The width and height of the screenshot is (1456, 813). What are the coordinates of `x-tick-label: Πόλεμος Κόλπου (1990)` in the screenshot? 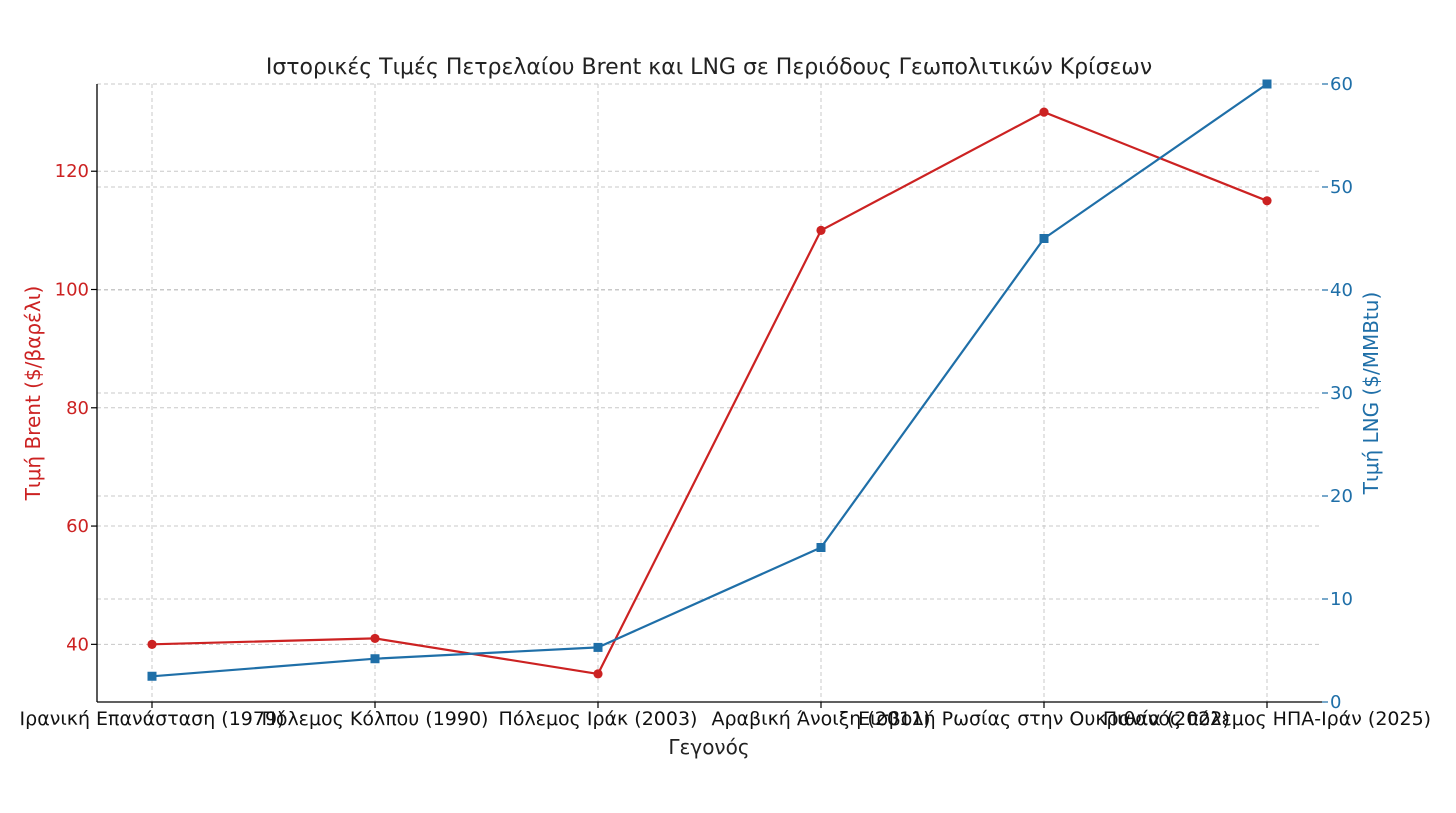 It's located at (375, 719).